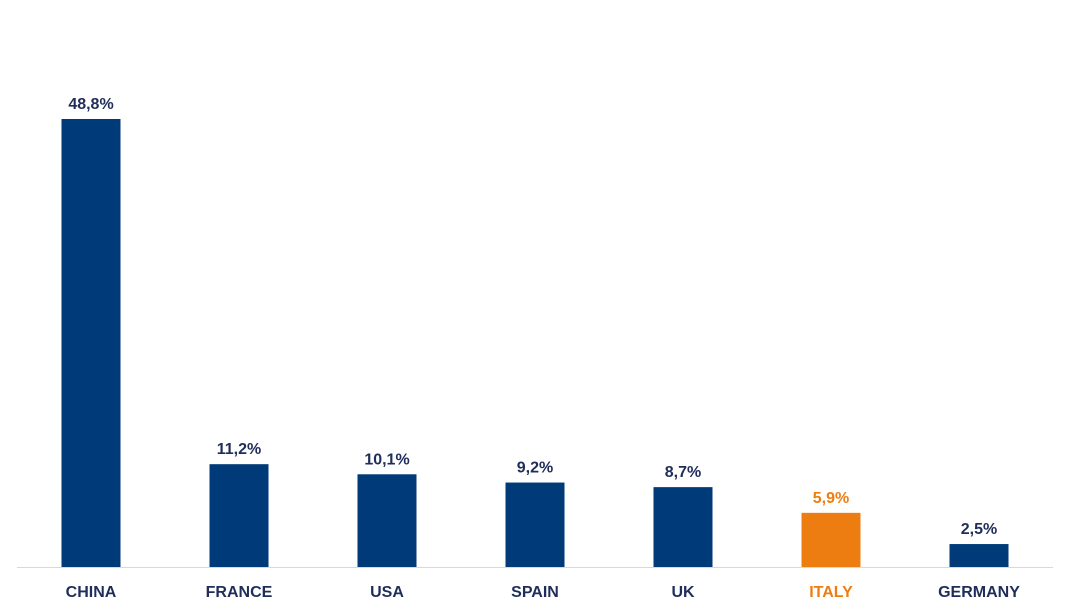 The height and width of the screenshot is (610, 1065). What do you see at coordinates (683, 527) in the screenshot?
I see `bar-uk` at bounding box center [683, 527].